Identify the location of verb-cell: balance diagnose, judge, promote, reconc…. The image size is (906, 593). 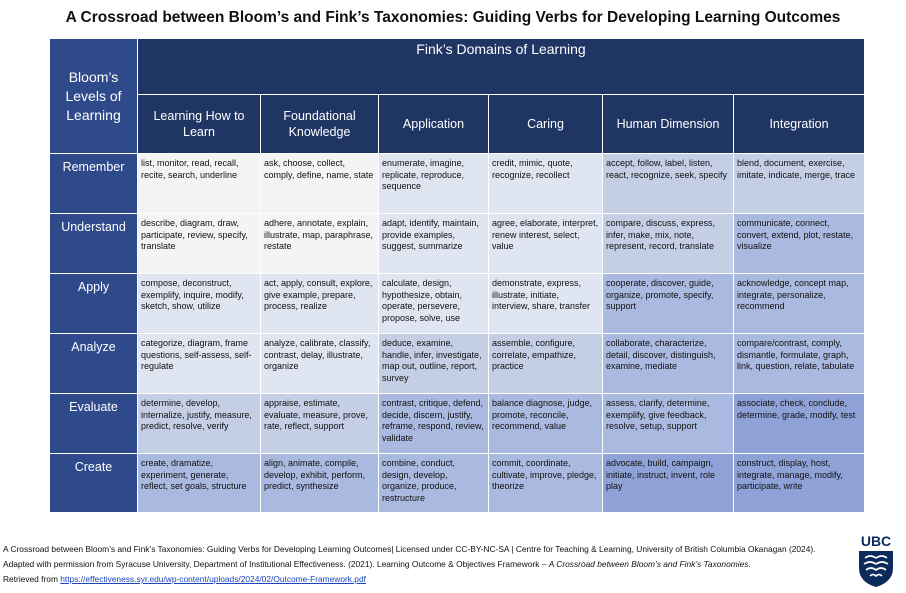
(545, 423).